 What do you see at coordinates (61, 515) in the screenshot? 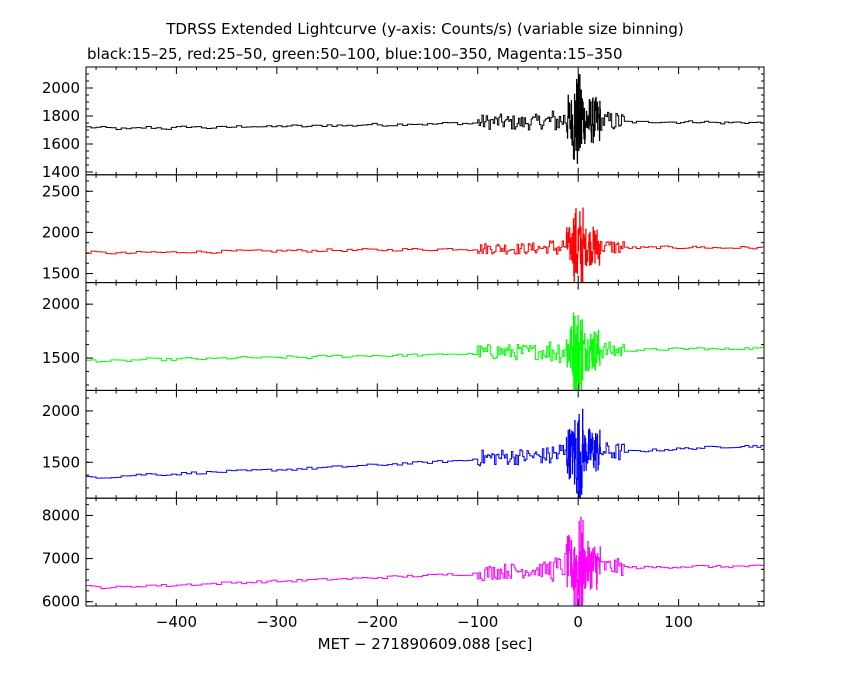
I see `y-tick-label: 8000` at bounding box center [61, 515].